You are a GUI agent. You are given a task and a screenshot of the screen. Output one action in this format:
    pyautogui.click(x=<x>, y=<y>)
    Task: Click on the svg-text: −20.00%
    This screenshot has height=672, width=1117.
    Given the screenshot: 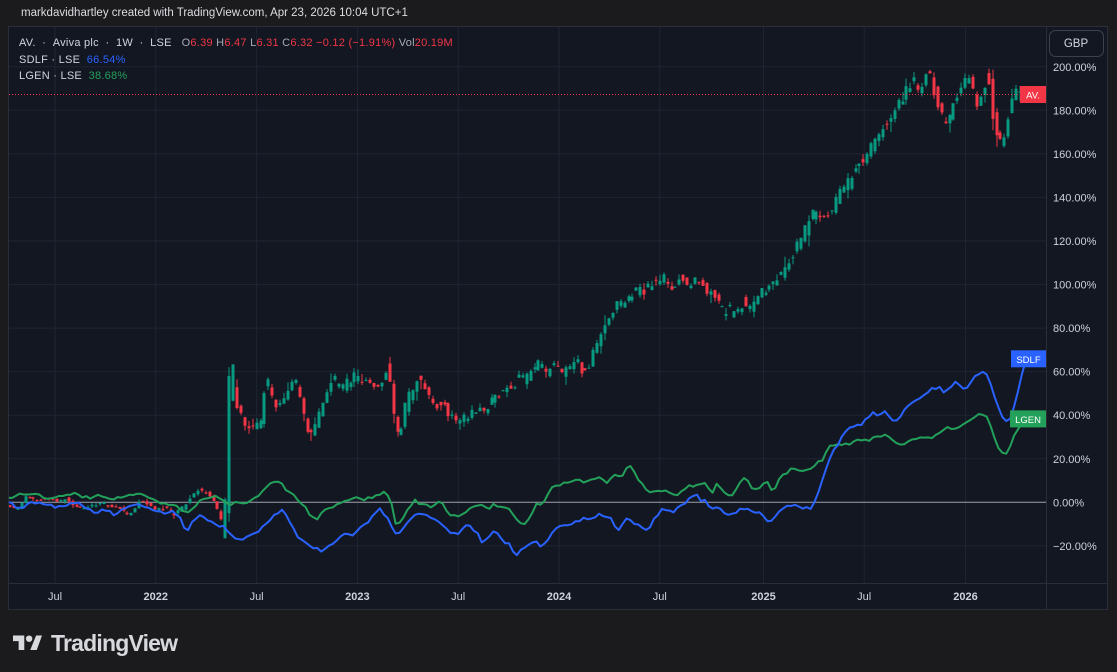 What is the action you would take?
    pyautogui.click(x=1075, y=547)
    